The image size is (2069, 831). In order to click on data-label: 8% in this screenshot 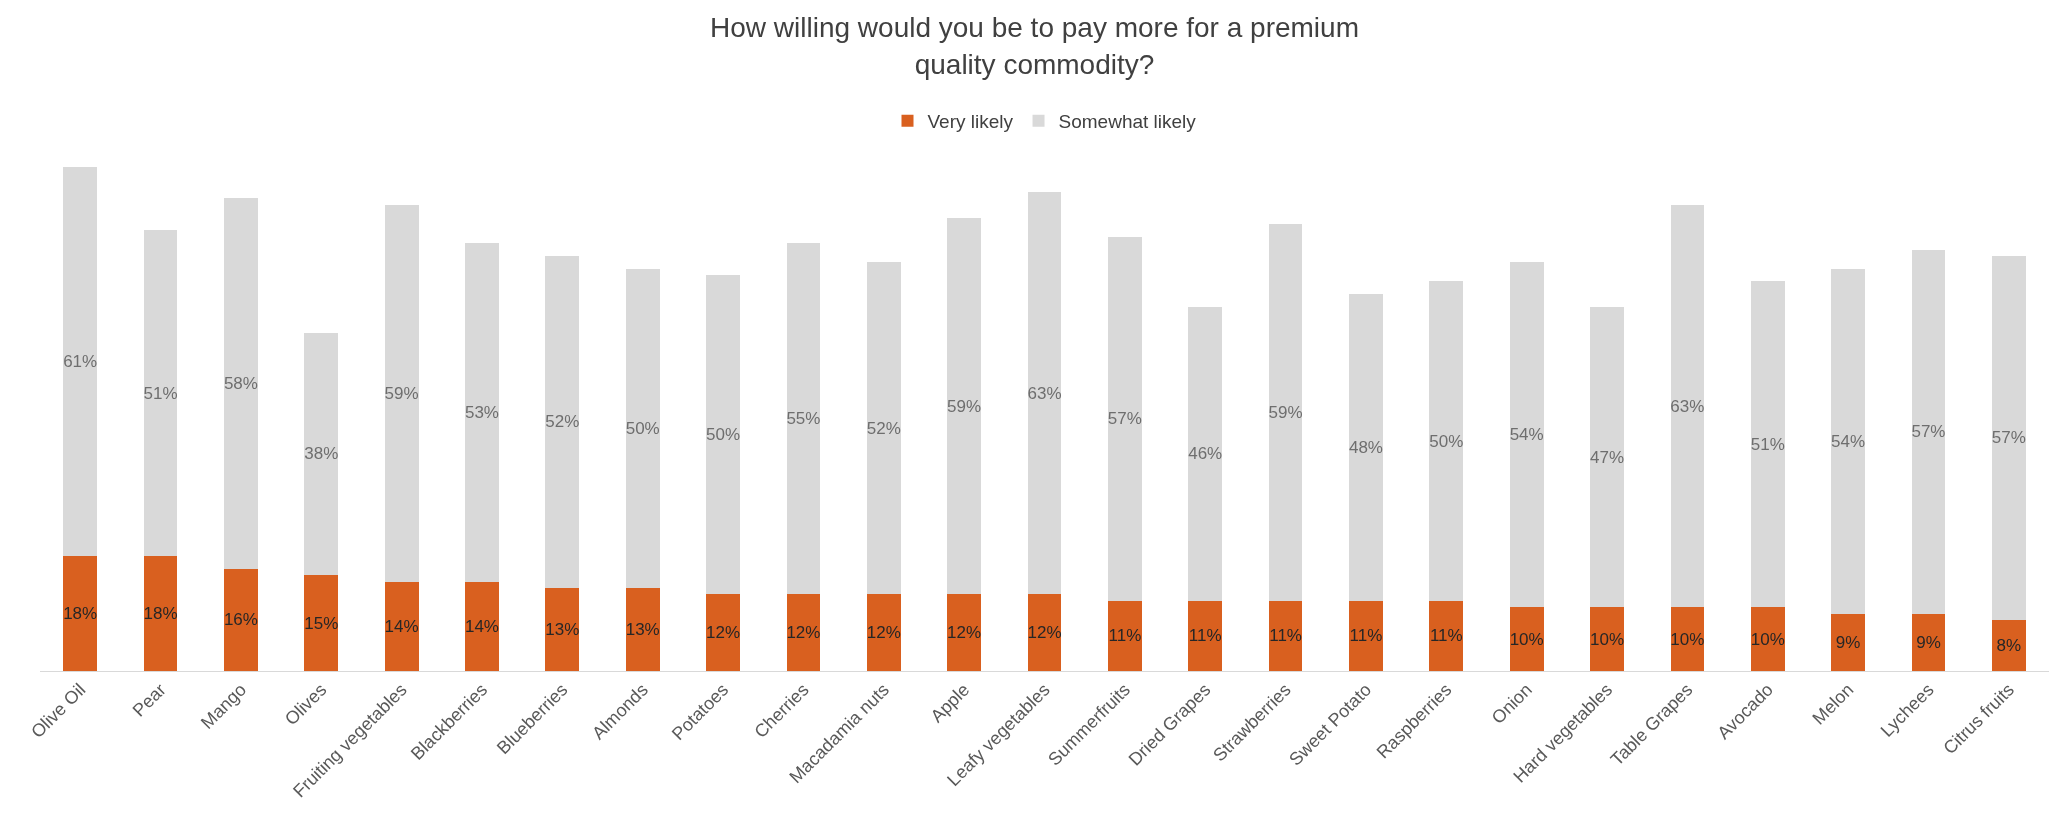, I will do `click(2009, 645)`.